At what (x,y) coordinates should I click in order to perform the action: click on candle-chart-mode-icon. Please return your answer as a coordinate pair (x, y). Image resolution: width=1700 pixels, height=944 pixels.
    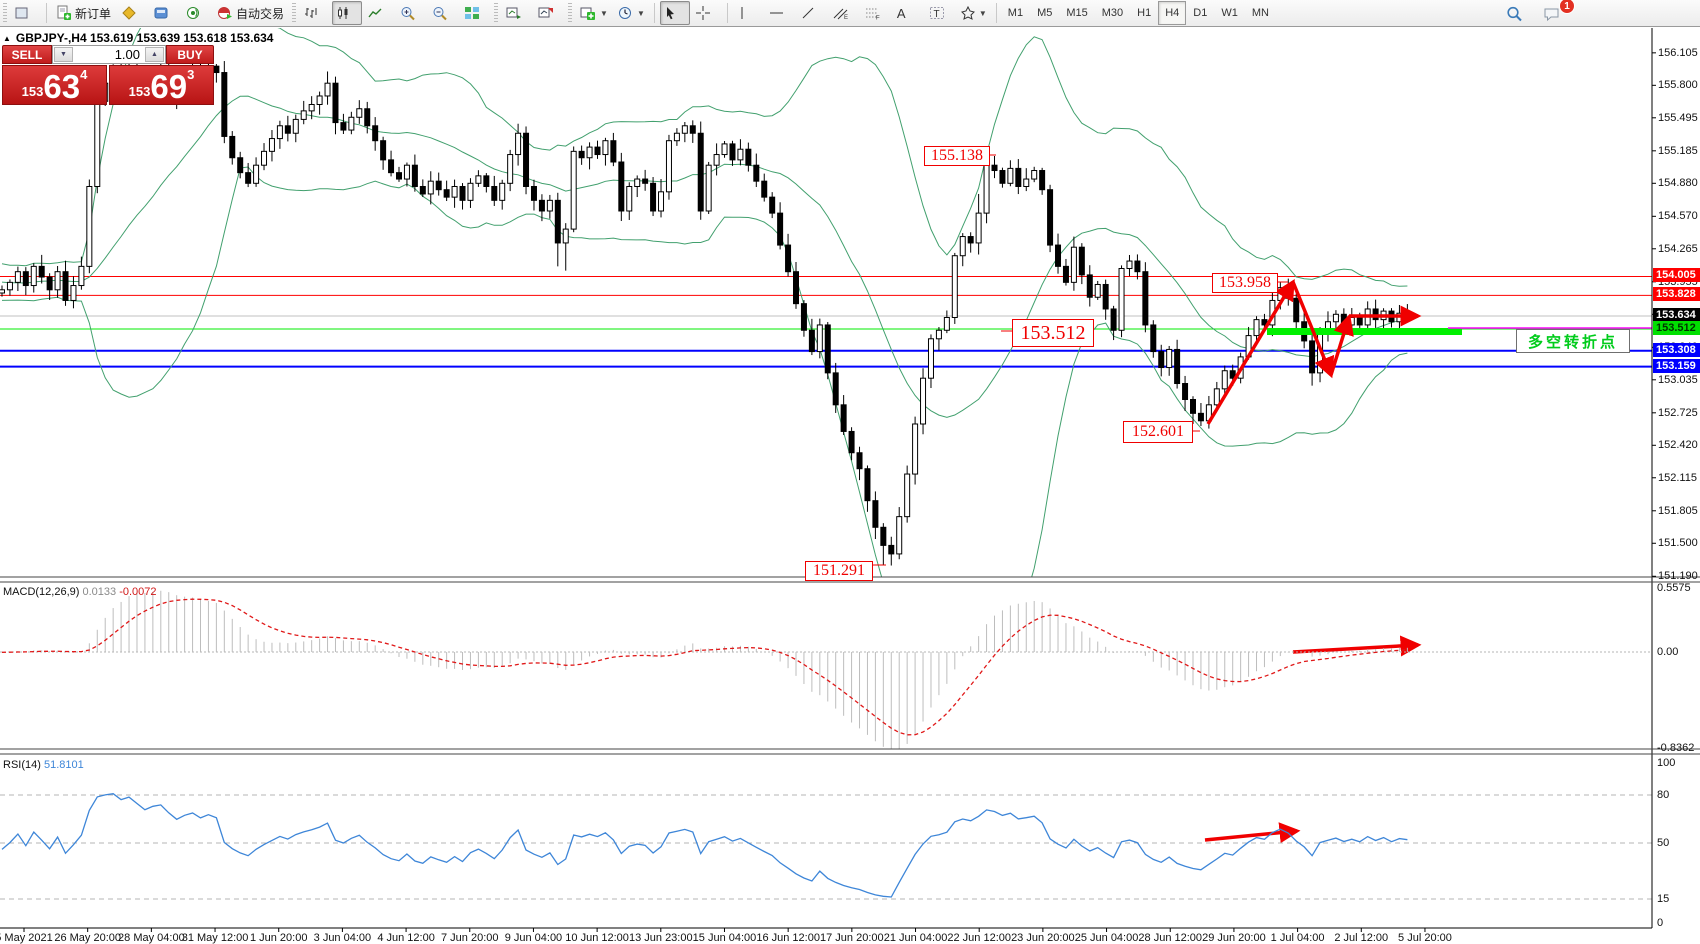
    Looking at the image, I should click on (347, 13).